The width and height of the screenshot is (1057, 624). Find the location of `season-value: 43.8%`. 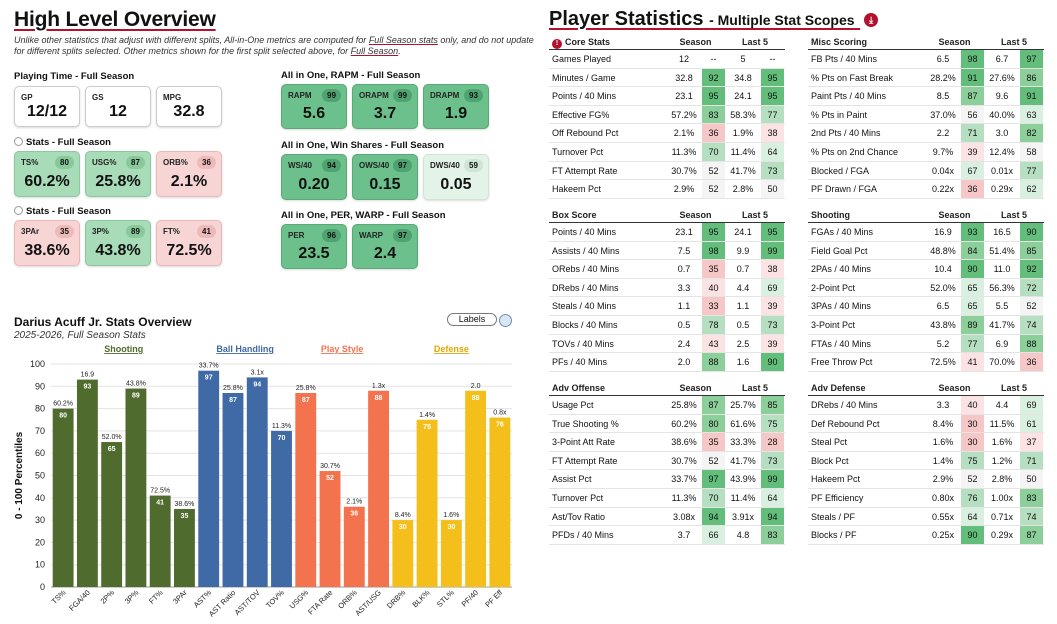

season-value: 43.8% is located at coordinates (943, 324).